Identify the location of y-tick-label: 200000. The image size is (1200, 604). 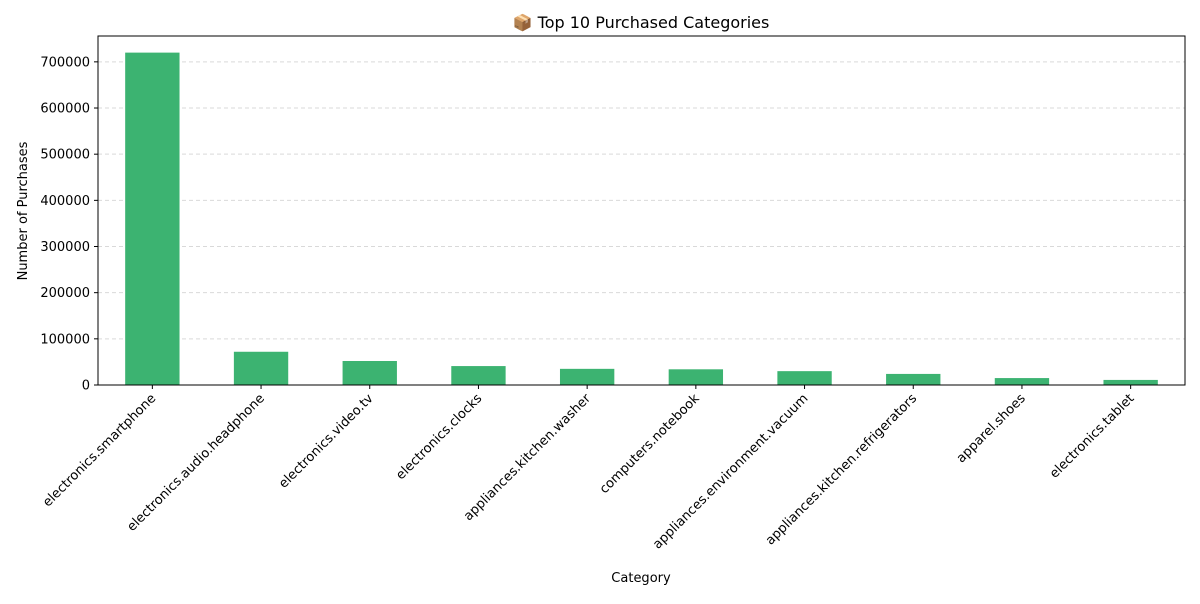
(65, 293).